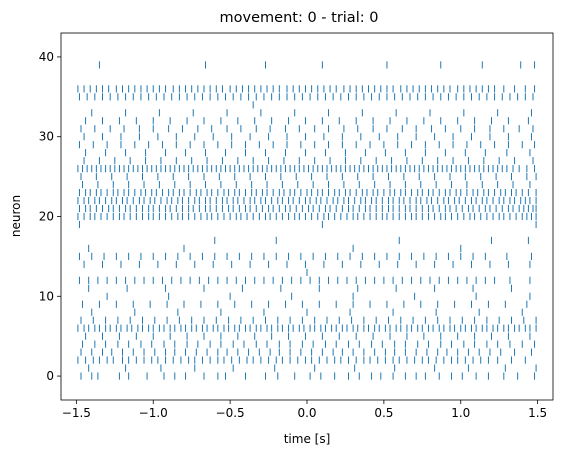 This screenshot has height=455, width=562. What do you see at coordinates (230, 413) in the screenshot?
I see `x-tick-label: −0.5` at bounding box center [230, 413].